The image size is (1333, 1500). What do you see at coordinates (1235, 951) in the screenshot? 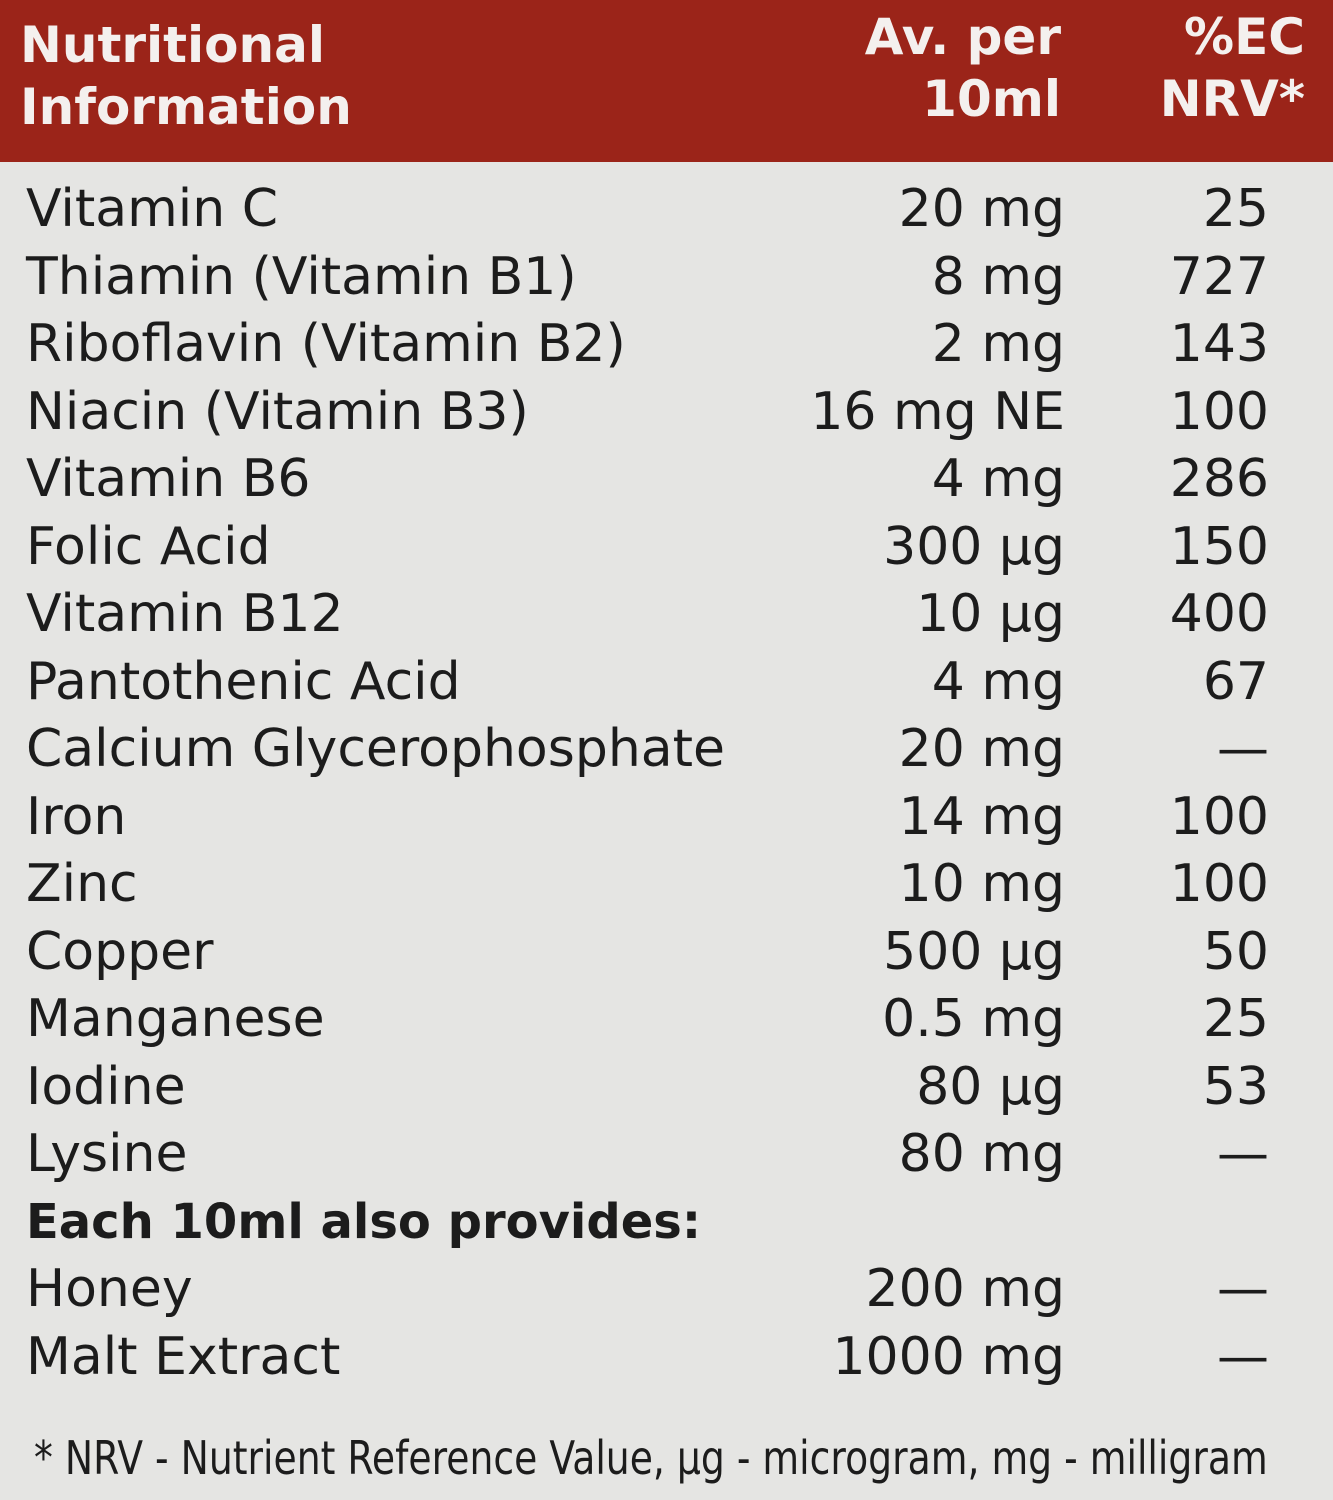
I see `nutrient-nrv: 50` at bounding box center [1235, 951].